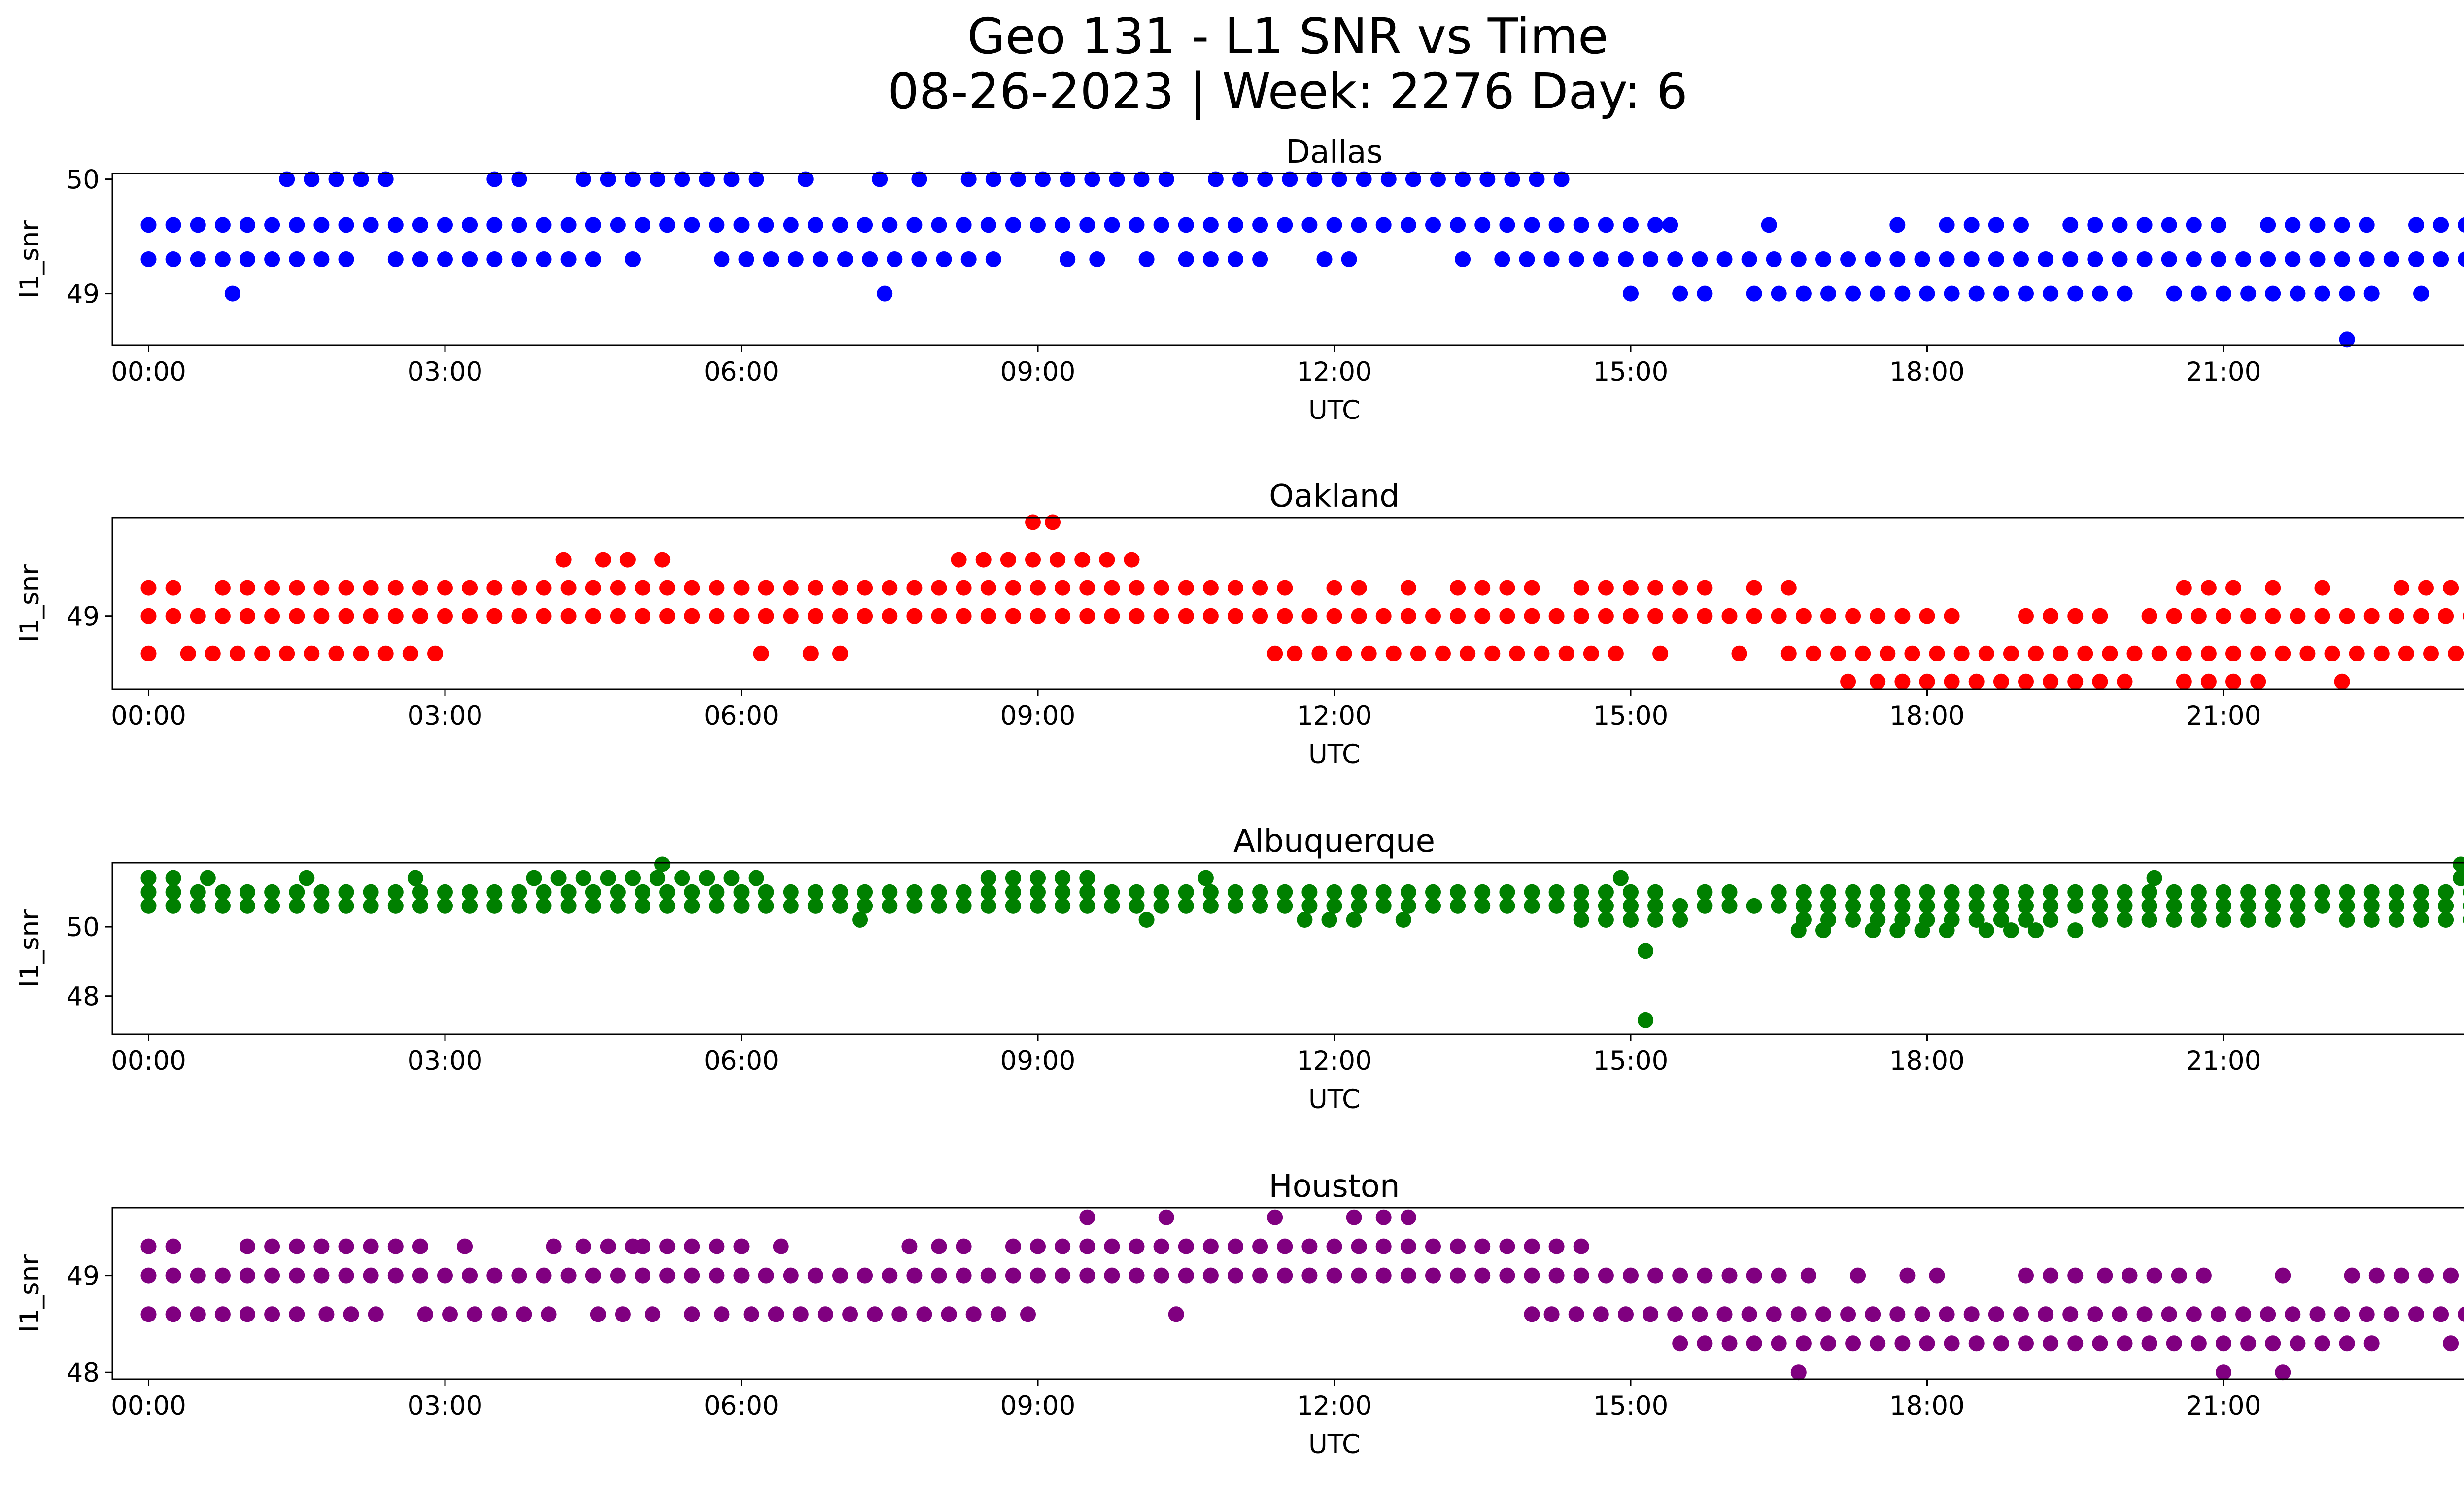  I want to click on x-tick-label: 03:00, so click(445, 1406).